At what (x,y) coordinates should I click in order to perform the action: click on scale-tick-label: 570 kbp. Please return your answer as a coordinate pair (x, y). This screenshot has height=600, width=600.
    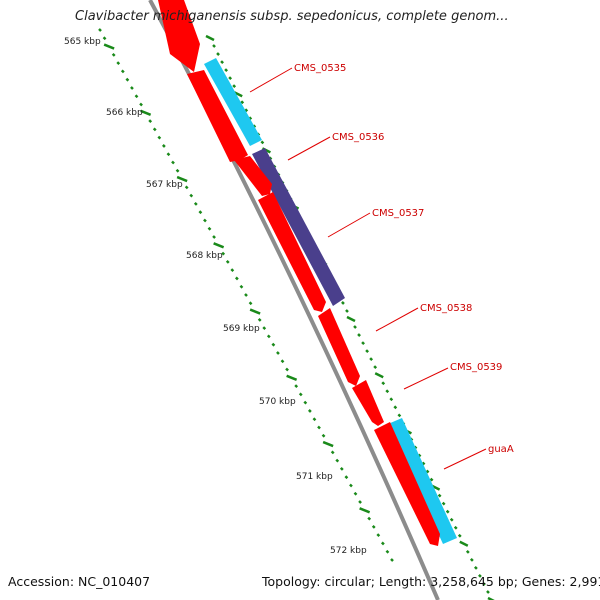
    Looking at the image, I should click on (277, 402).